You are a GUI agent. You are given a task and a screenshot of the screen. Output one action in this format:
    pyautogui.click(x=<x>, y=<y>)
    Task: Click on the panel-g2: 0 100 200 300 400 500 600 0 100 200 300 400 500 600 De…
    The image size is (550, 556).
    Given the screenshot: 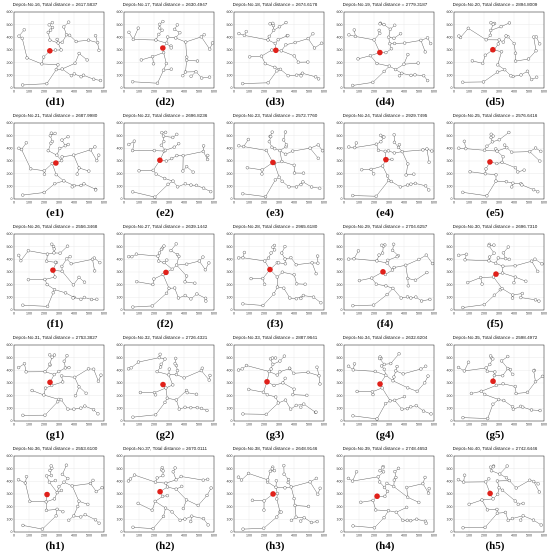 What is the action you would take?
    pyautogui.click(x=165, y=388)
    